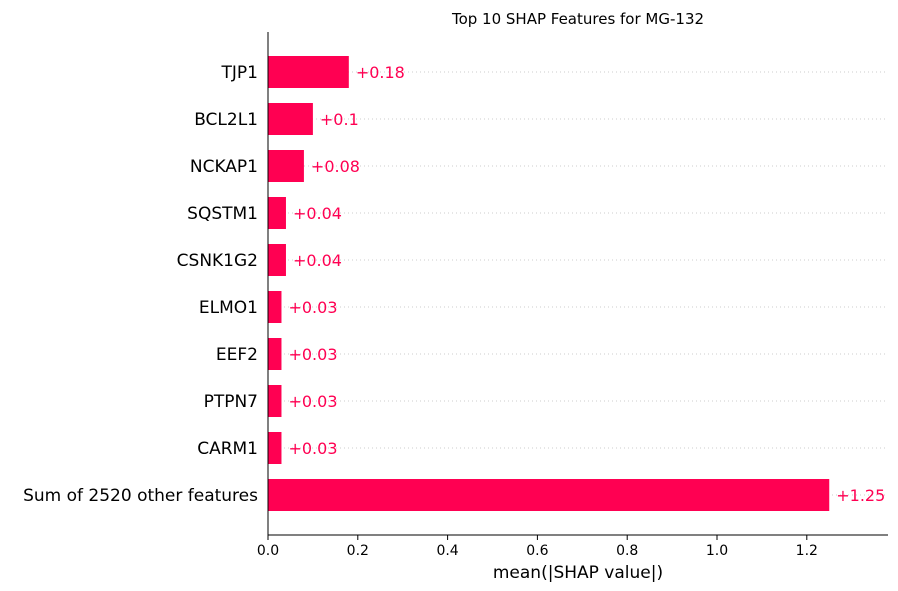  What do you see at coordinates (231, 402) in the screenshot?
I see `category-label: PTPN7` at bounding box center [231, 402].